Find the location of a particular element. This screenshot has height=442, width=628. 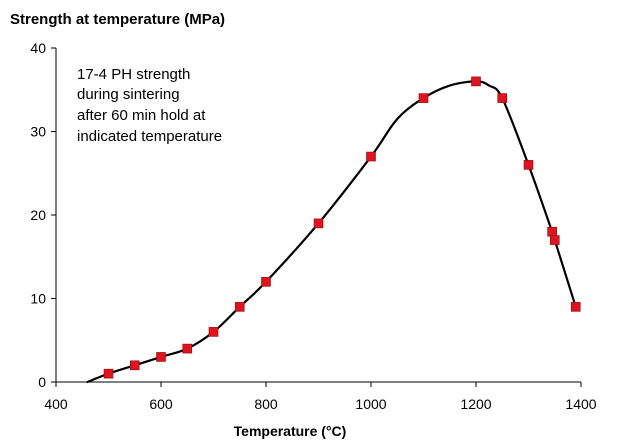

annotation-line-2: during sintering is located at coordinates (128, 94).